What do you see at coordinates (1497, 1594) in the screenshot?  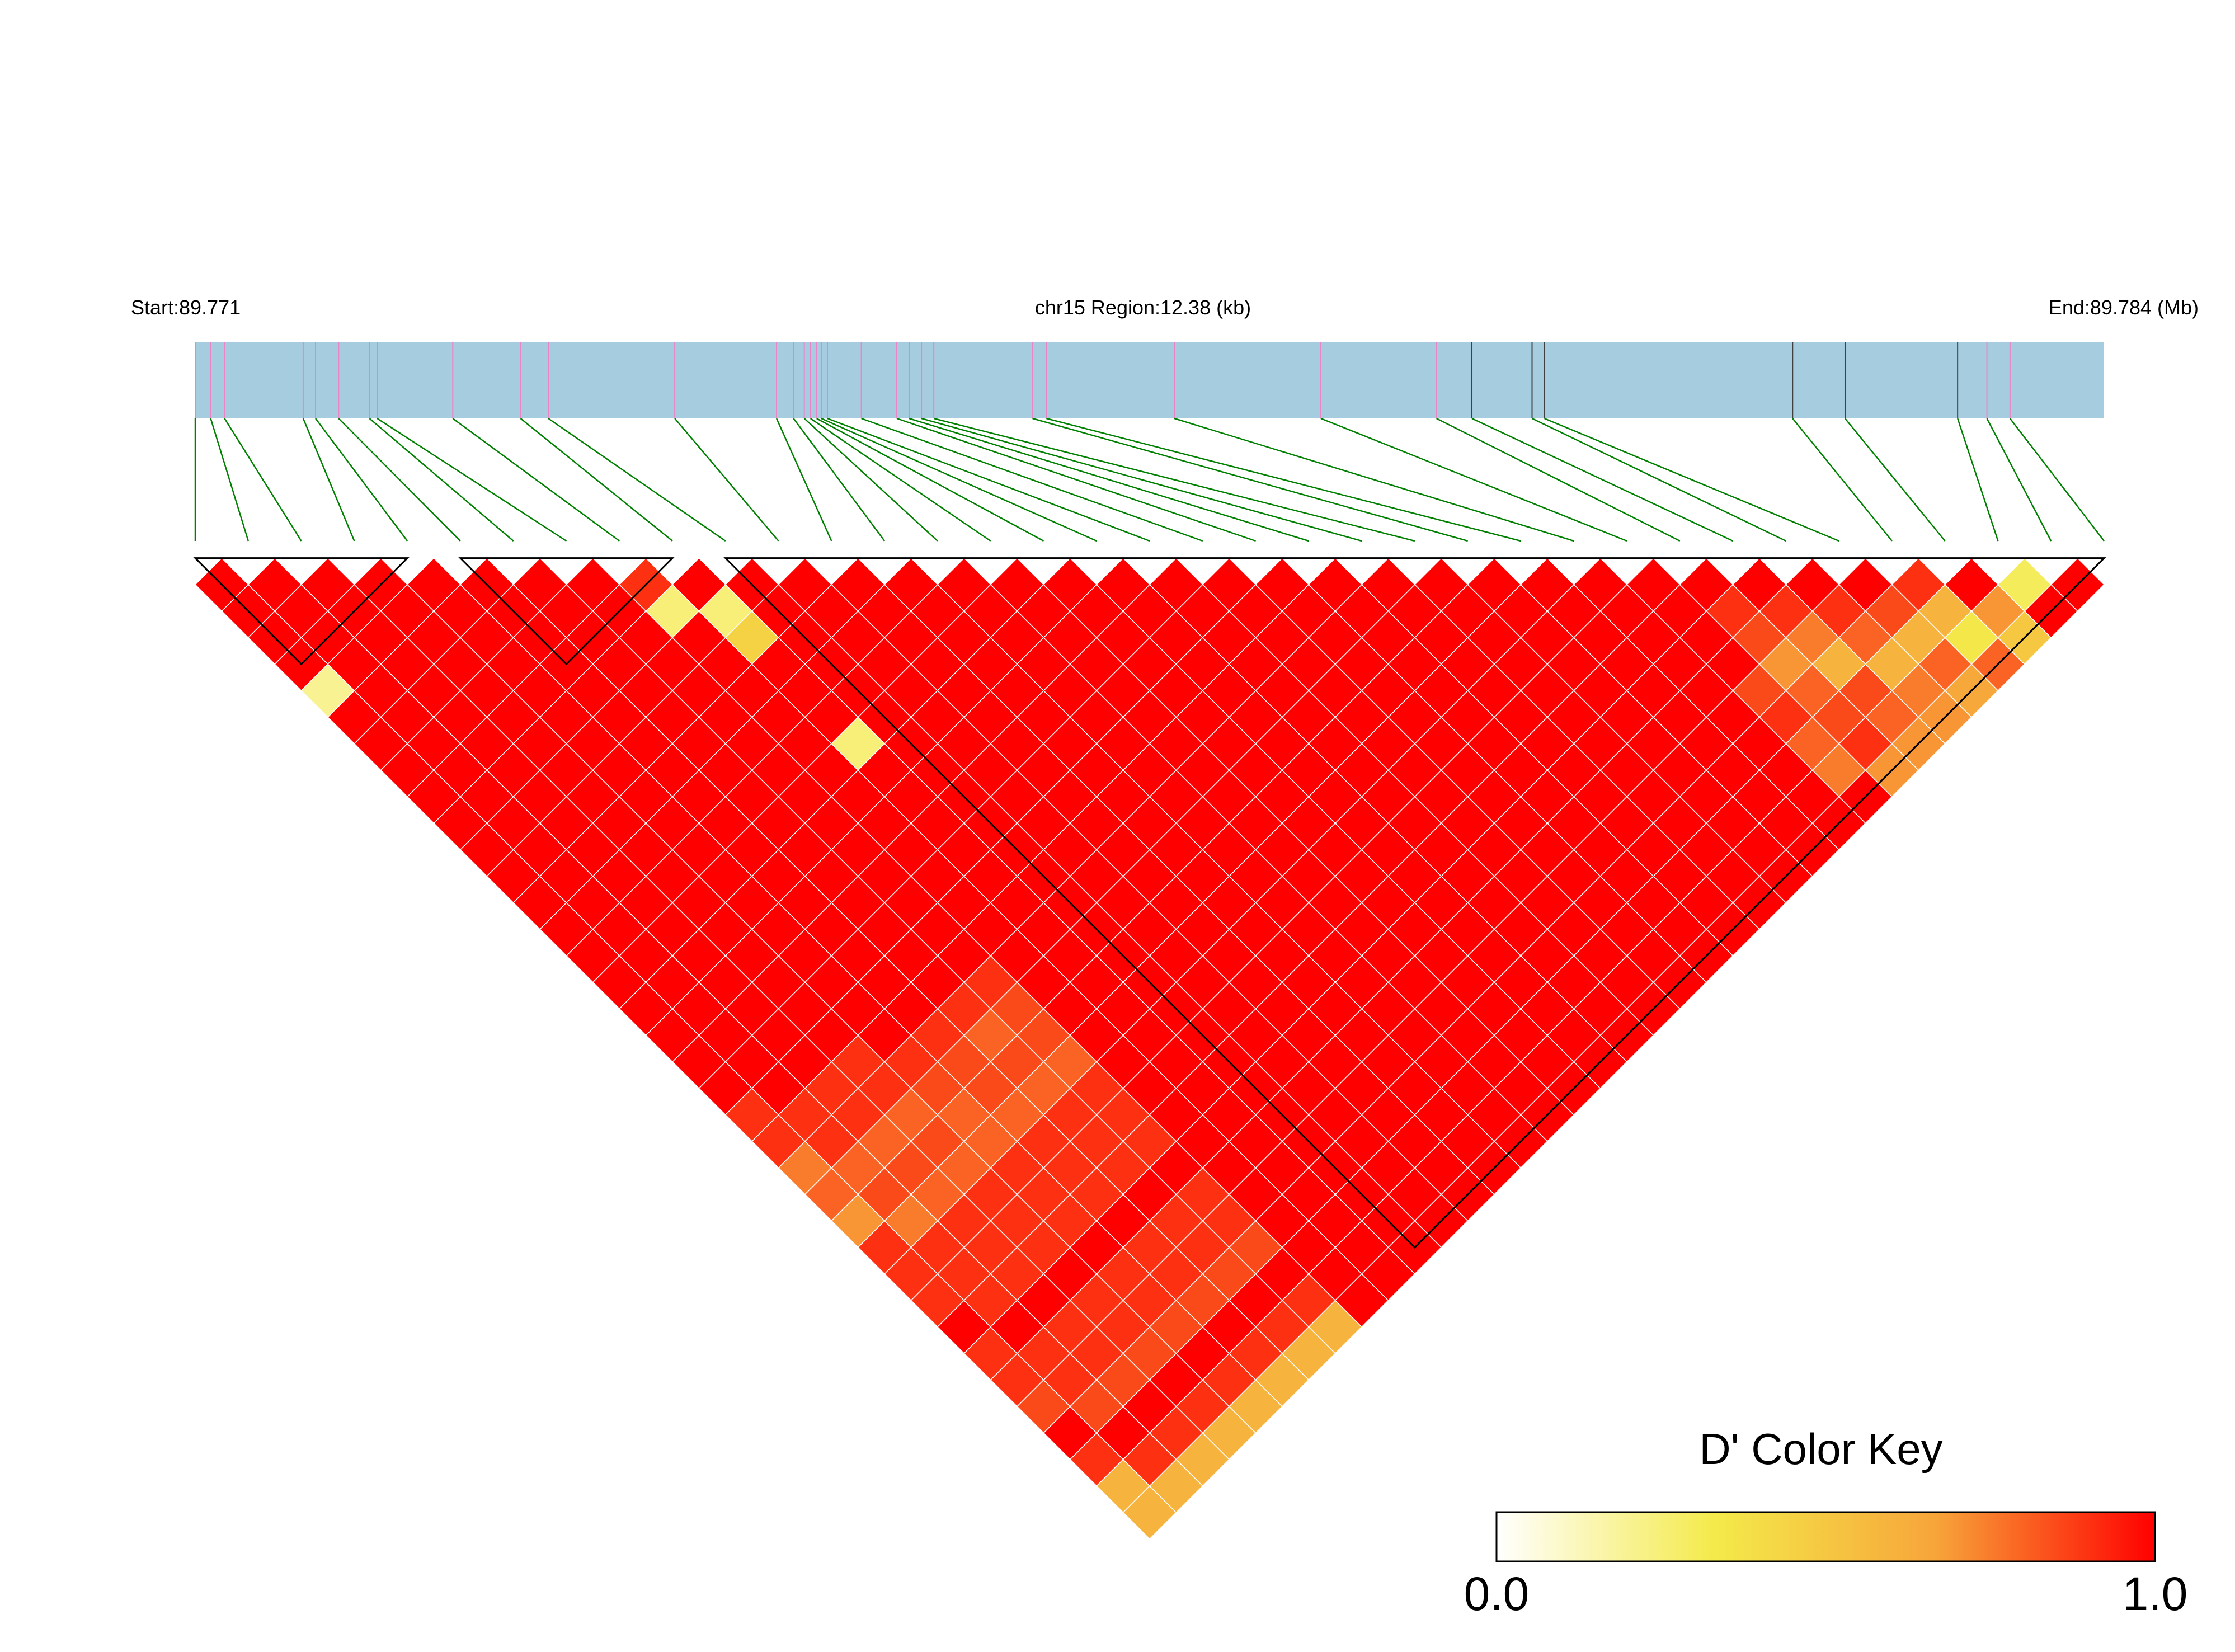 I see `color-key-min-label: 0.0` at bounding box center [1497, 1594].